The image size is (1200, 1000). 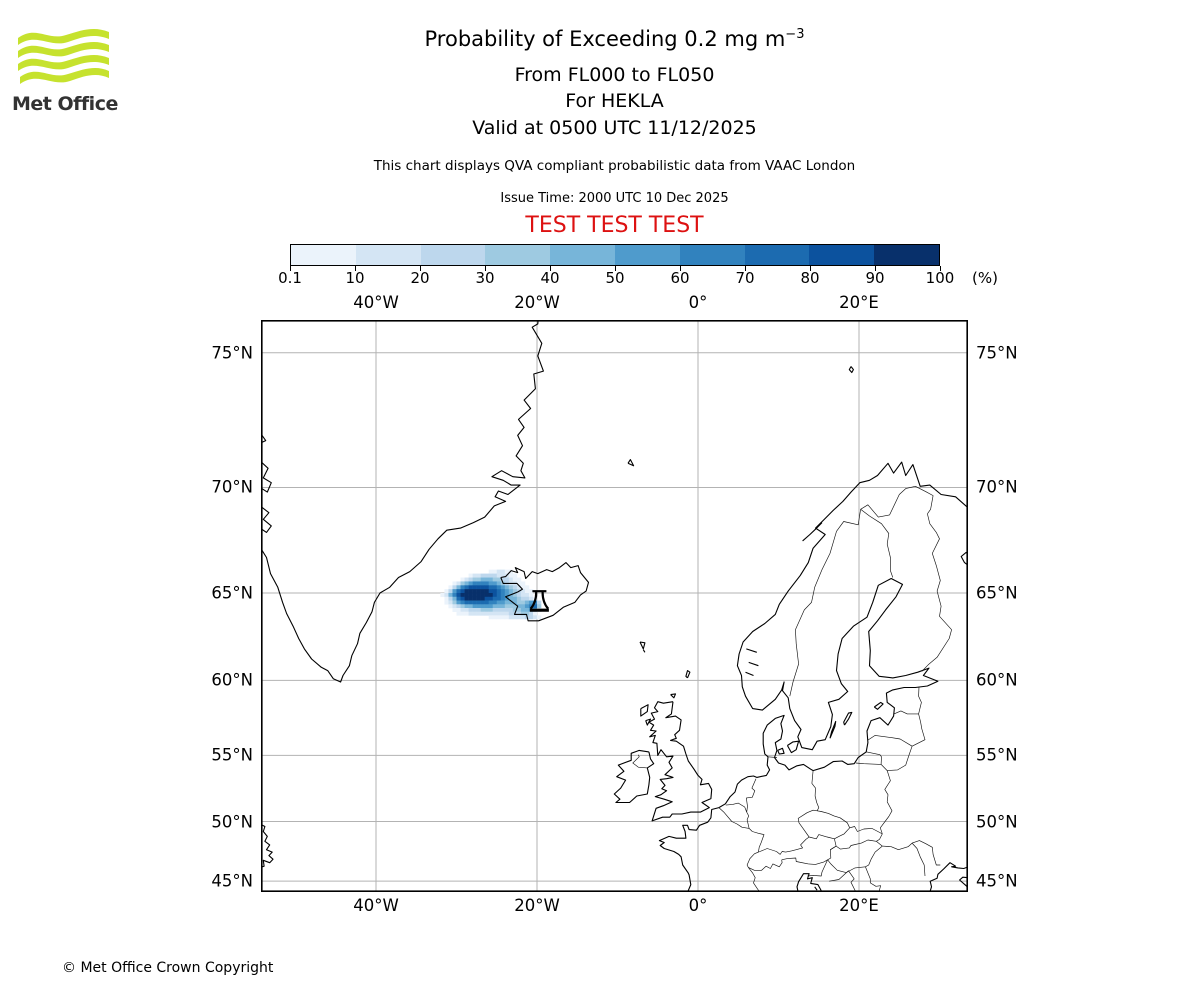 I want to click on colorbar-tick-label: 40, so click(x=550, y=278).